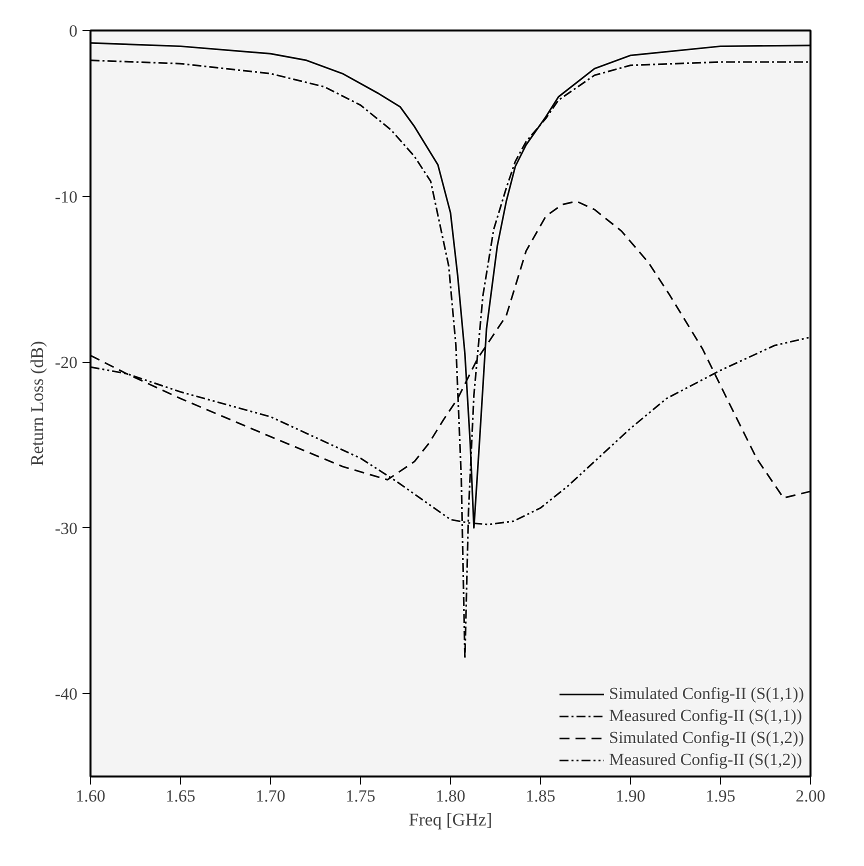  Describe the element at coordinates (271, 796) in the screenshot. I see `x-tick-label: 1.70` at that location.